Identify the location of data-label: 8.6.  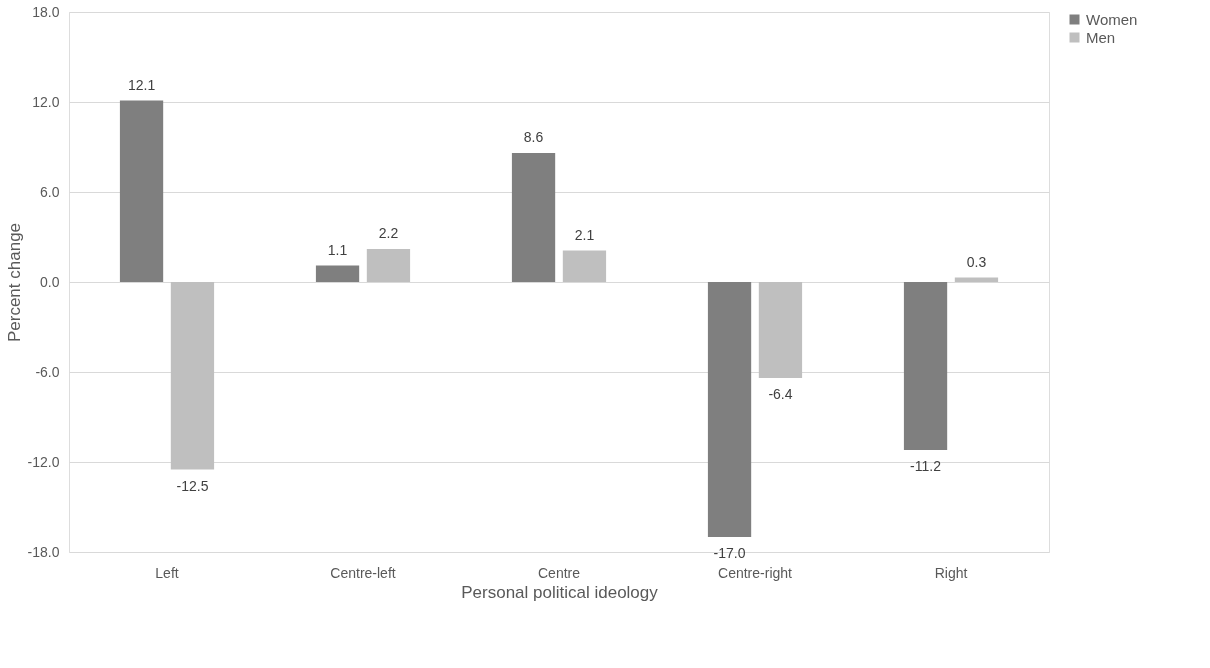
(533, 137).